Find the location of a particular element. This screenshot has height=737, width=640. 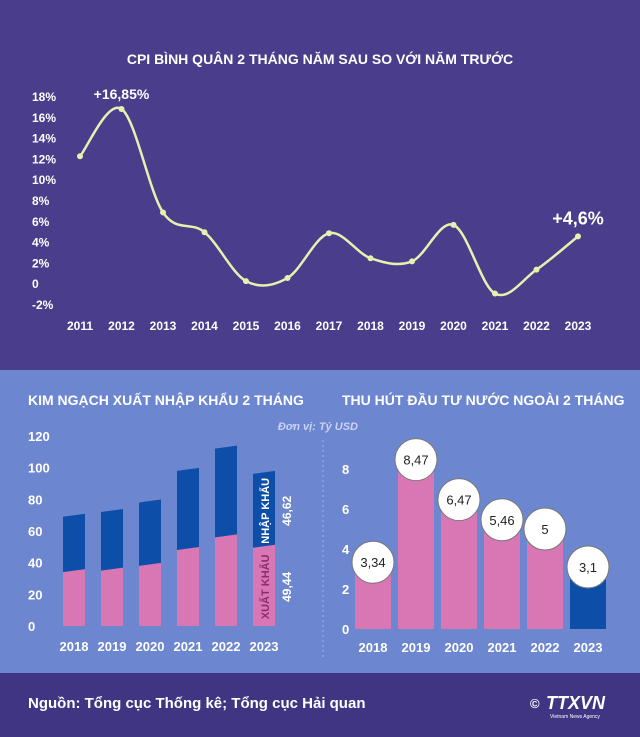

fdi-value-label: 5,46 is located at coordinates (501, 520).